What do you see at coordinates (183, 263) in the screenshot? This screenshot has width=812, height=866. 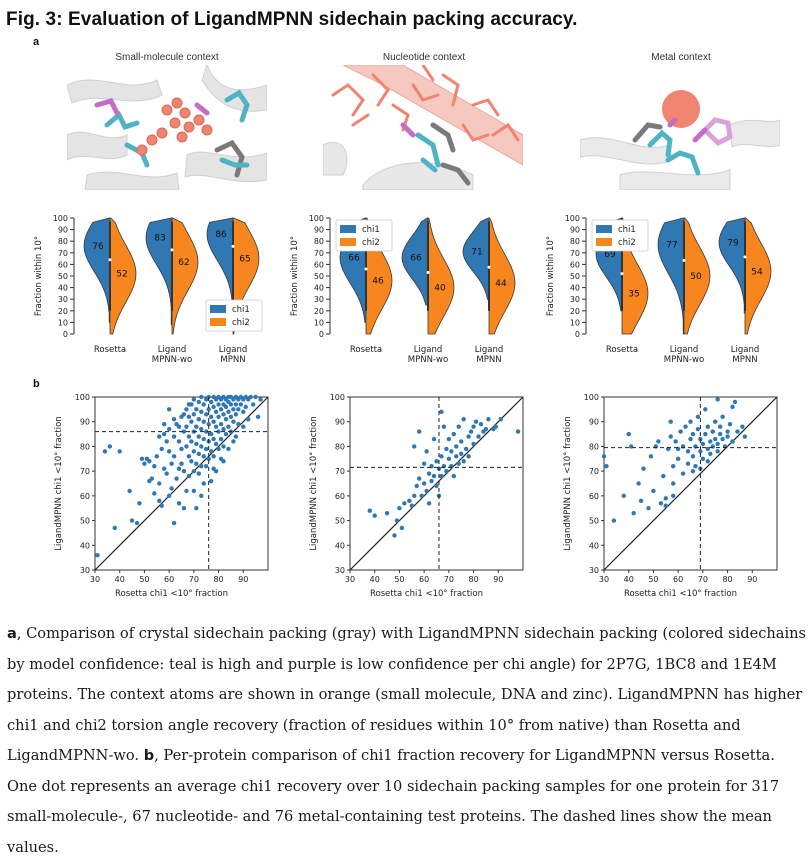 I see `chi2-value-label: 62` at bounding box center [183, 263].